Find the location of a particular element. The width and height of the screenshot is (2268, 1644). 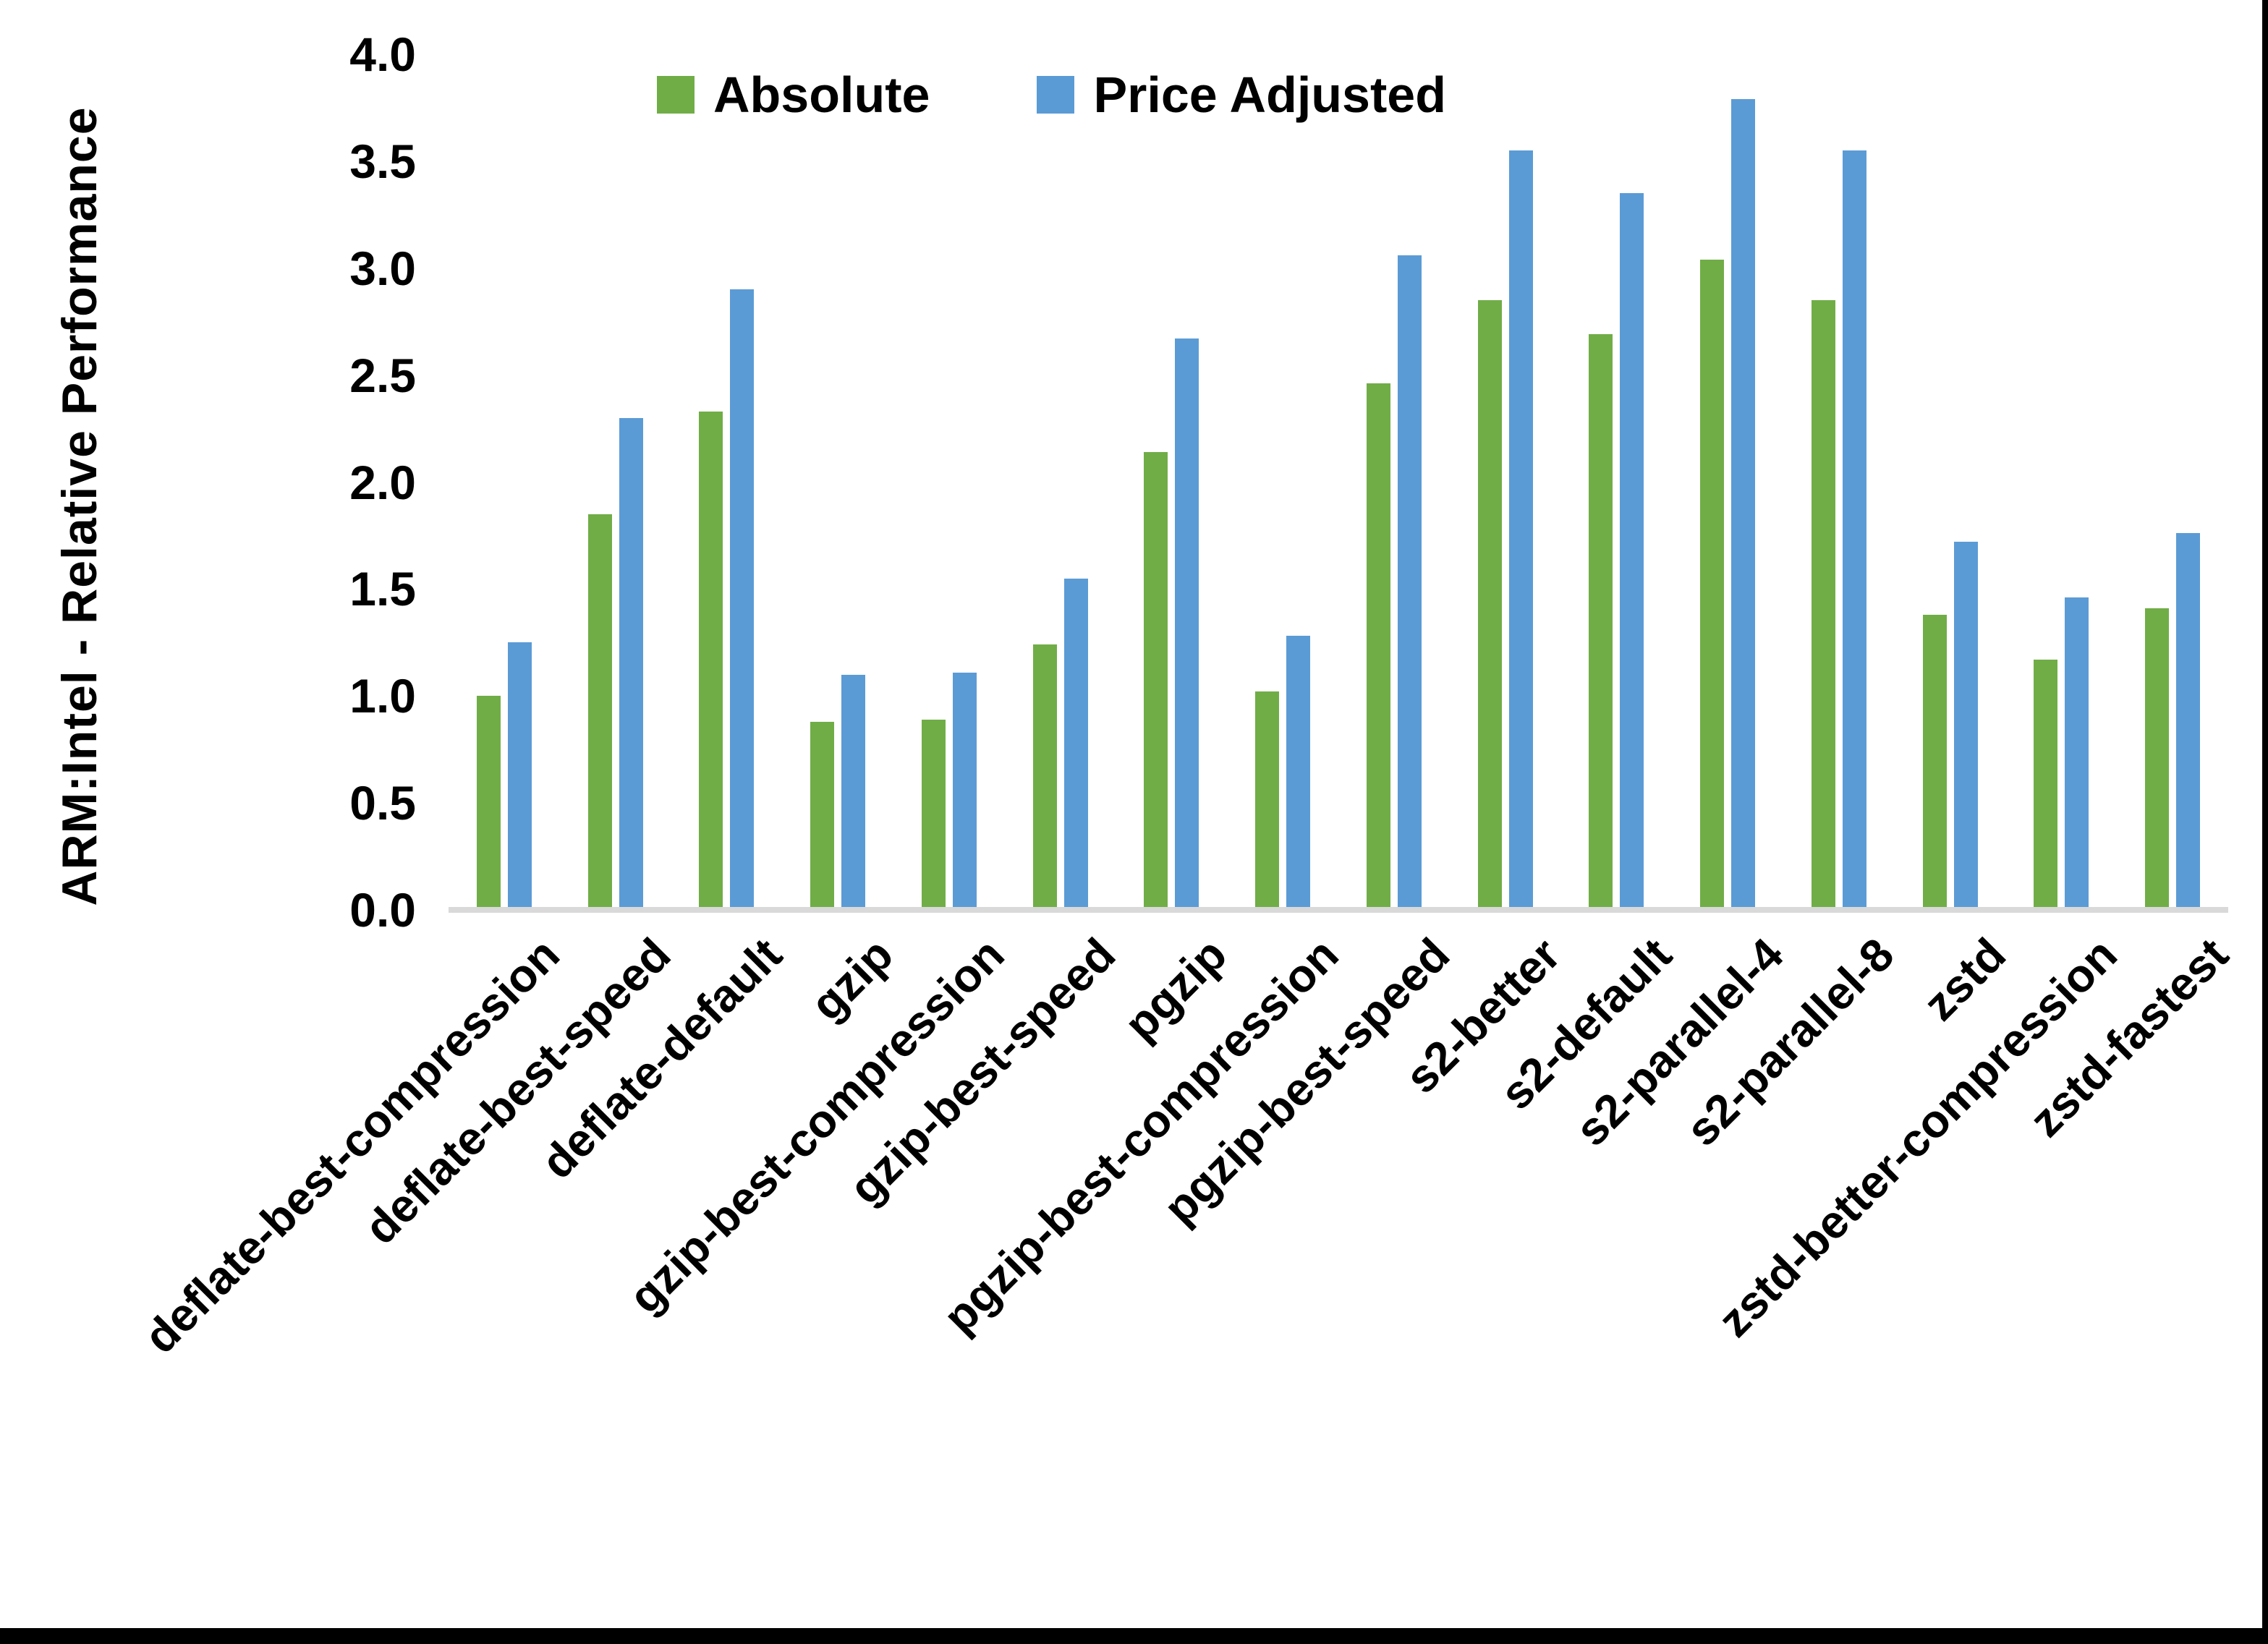

bar-group-deflate-best-compression is located at coordinates (504, 482).